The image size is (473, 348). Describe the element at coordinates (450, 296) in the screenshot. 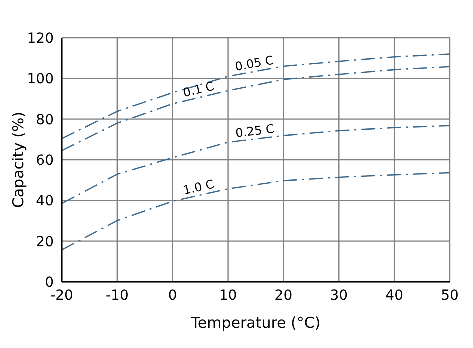

I see `x-tick-label: 50` at that location.